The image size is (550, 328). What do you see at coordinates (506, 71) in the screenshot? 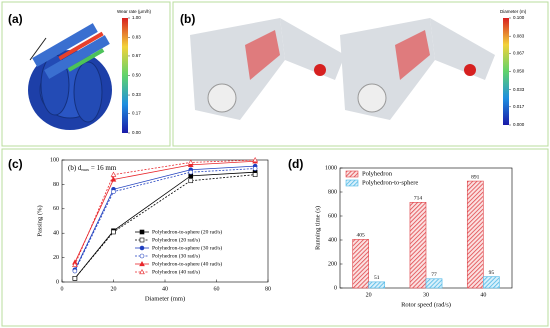
I see `colorbar` at bounding box center [506, 71].